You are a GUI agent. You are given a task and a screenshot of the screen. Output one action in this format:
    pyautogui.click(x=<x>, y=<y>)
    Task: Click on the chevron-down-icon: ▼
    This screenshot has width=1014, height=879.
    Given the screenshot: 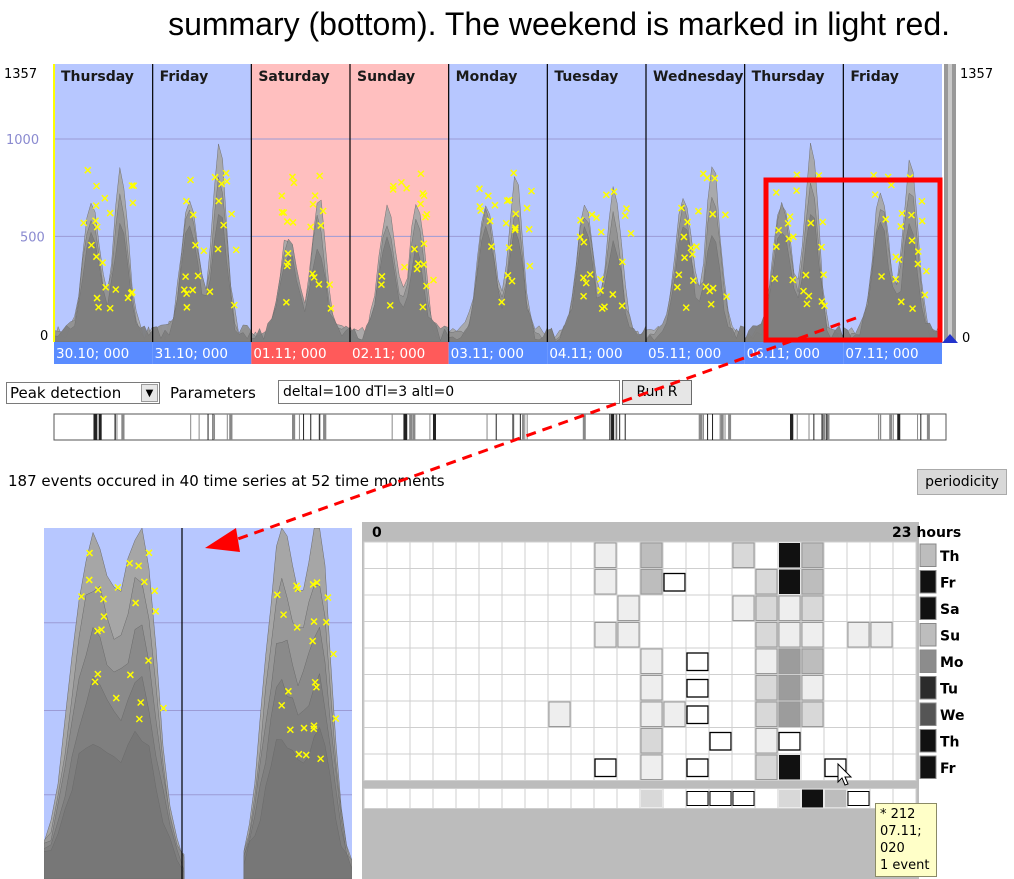 What is the action you would take?
    pyautogui.click(x=149, y=393)
    